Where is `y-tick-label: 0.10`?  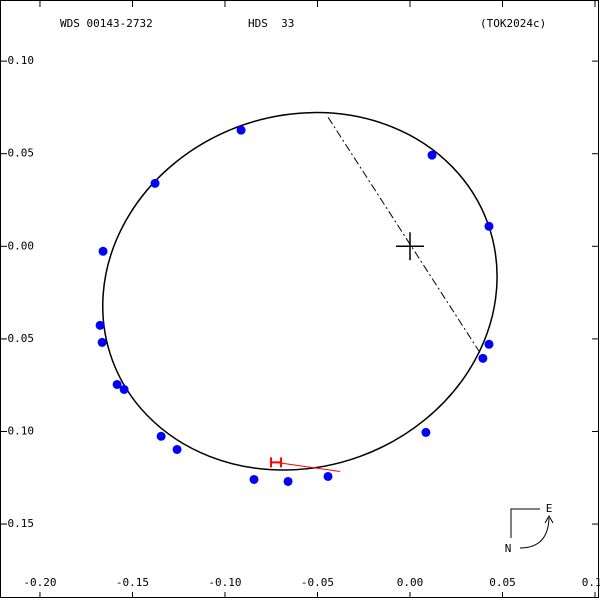 y-tick-label: 0.10 is located at coordinates (21, 60).